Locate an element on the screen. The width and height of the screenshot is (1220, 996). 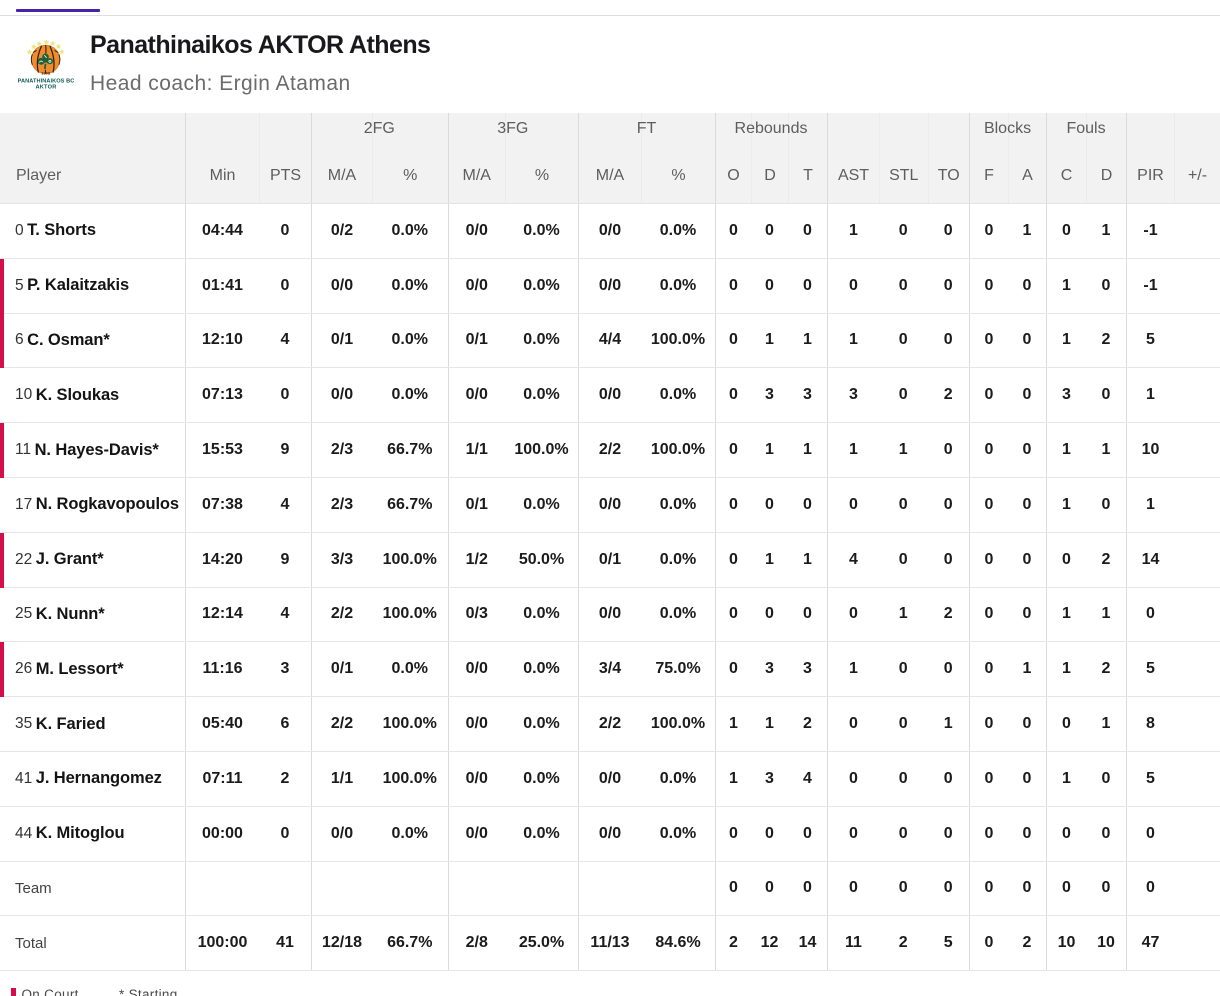
svg-text: AKTOR is located at coordinates (45, 87).